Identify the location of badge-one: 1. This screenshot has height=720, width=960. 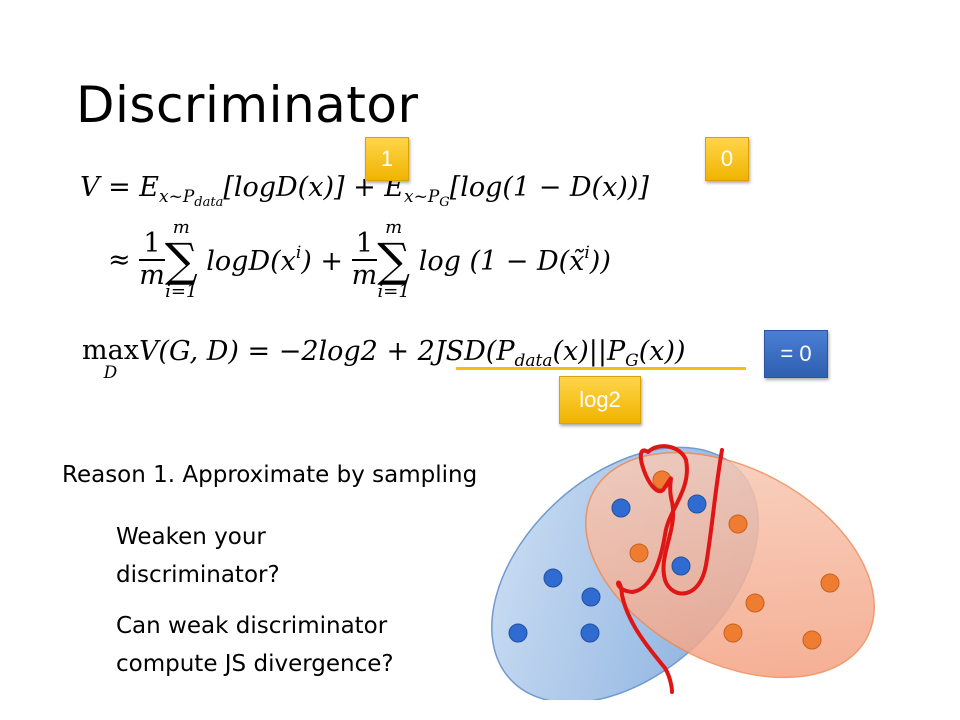
(387, 159).